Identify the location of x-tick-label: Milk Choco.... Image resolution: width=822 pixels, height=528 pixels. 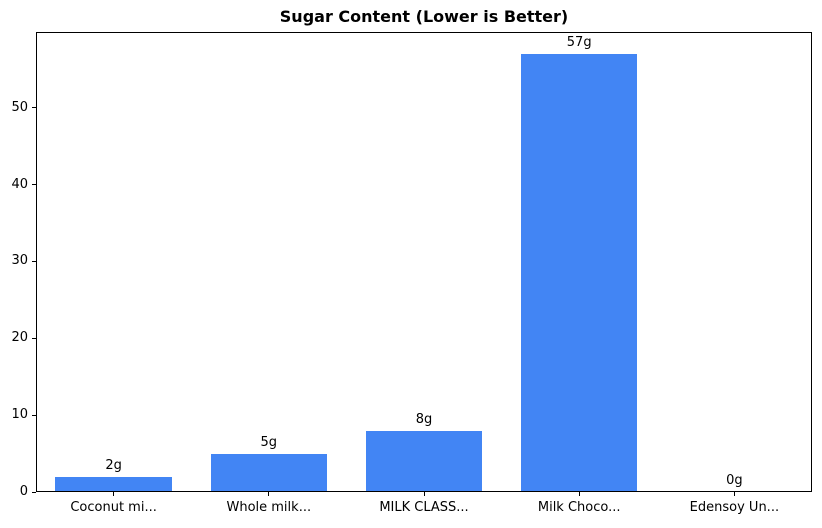
(579, 507).